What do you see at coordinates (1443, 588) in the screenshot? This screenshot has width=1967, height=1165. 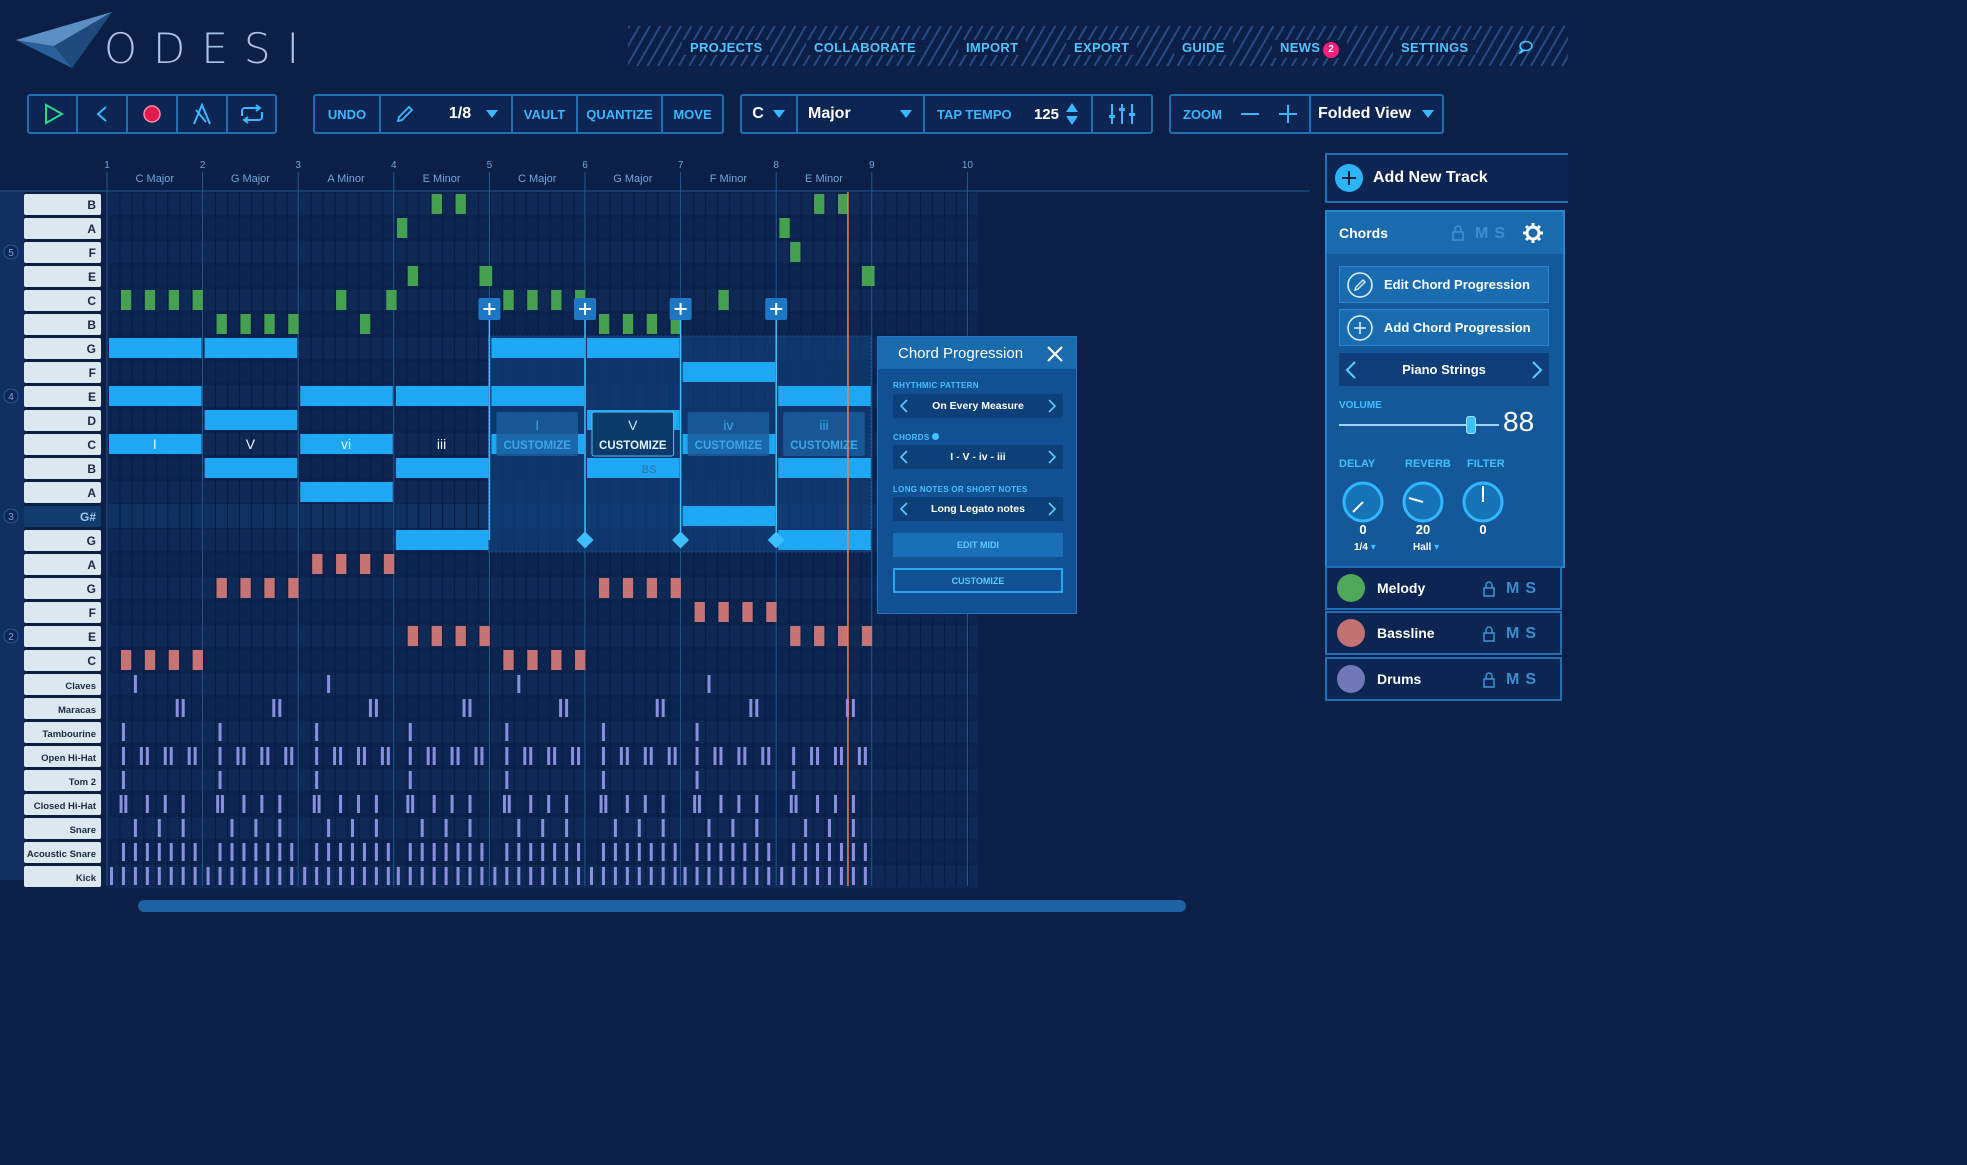 I see `track-row-melody: Melody MS` at bounding box center [1443, 588].